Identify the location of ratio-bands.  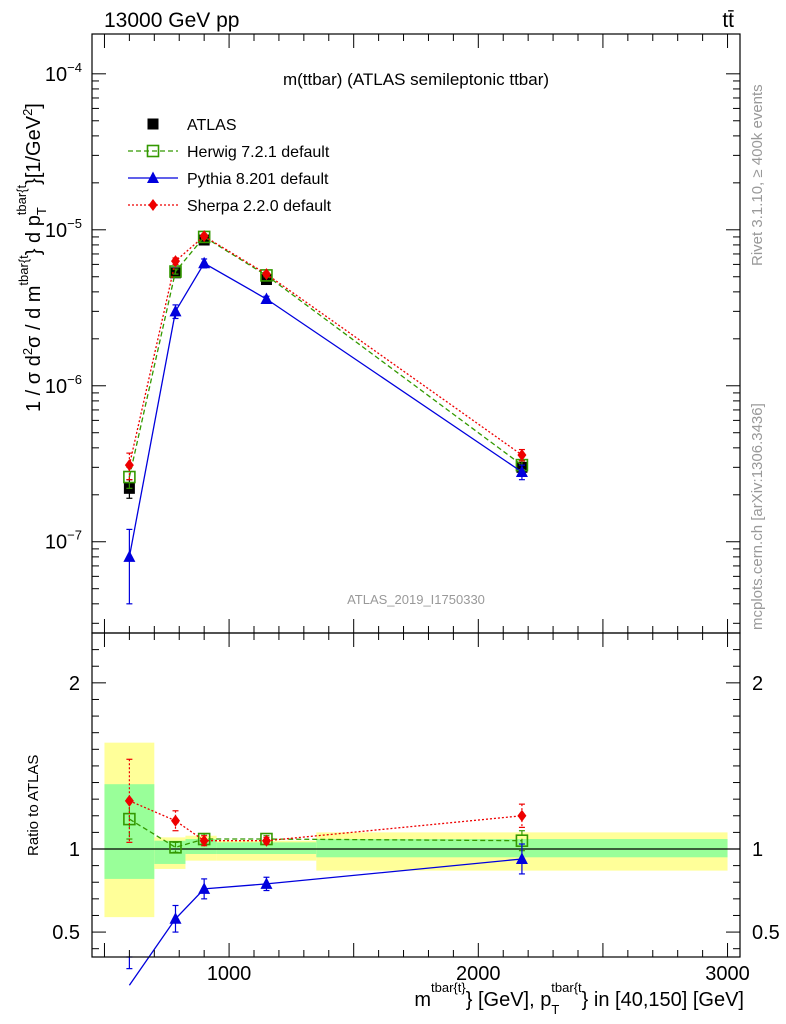
(416, 830).